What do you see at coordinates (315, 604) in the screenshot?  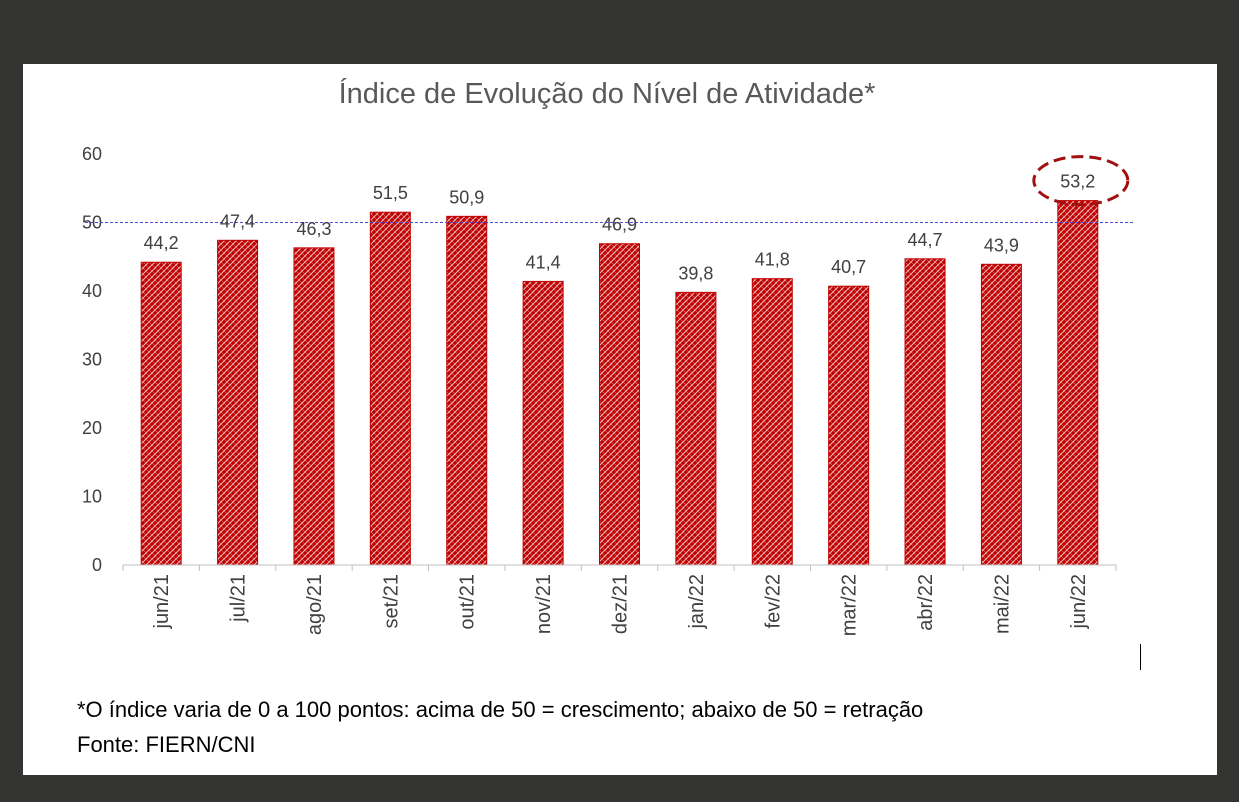 I see `x-tick-label: ago/21` at bounding box center [315, 604].